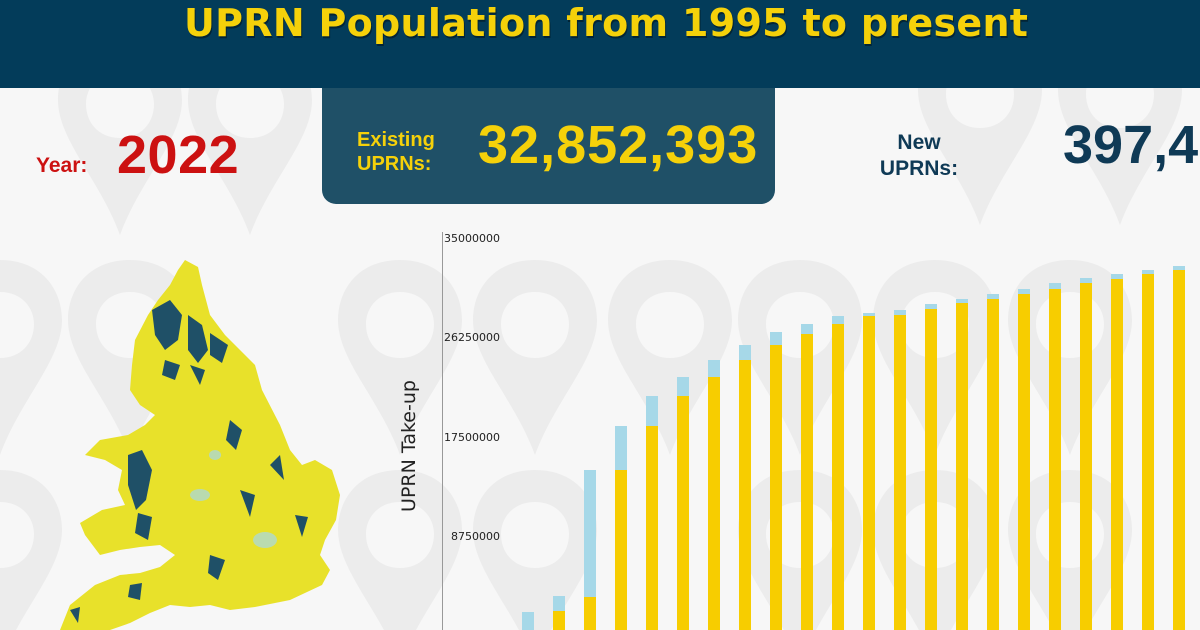 This screenshot has height=630, width=1200. I want to click on existing-label-line2: UPRNs:, so click(394, 164).